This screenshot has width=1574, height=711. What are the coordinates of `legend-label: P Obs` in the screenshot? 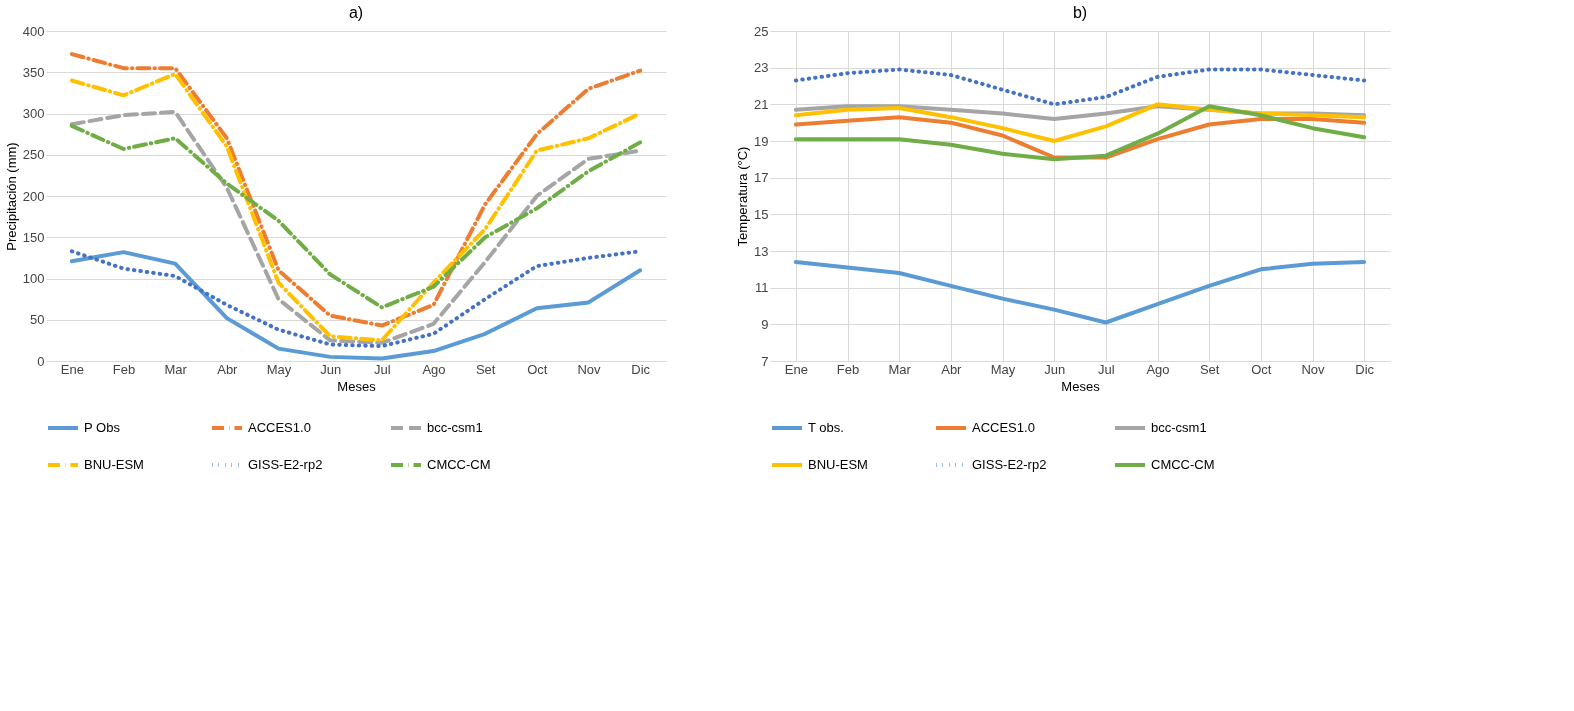 It's located at (102, 427).